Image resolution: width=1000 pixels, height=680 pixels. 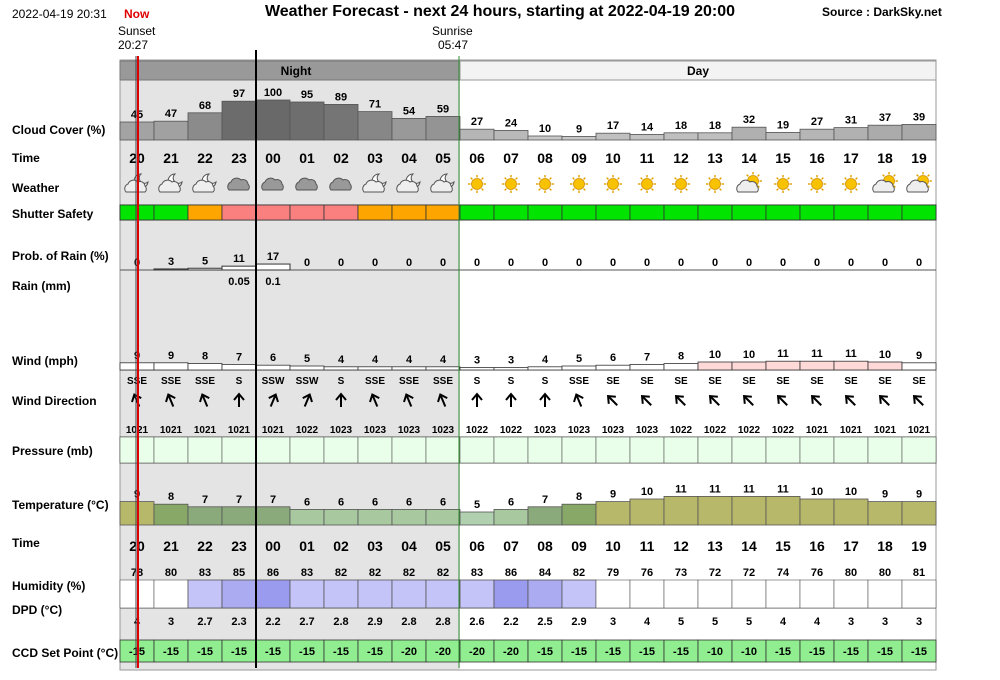 I want to click on time-label: 12, so click(x=681, y=546).